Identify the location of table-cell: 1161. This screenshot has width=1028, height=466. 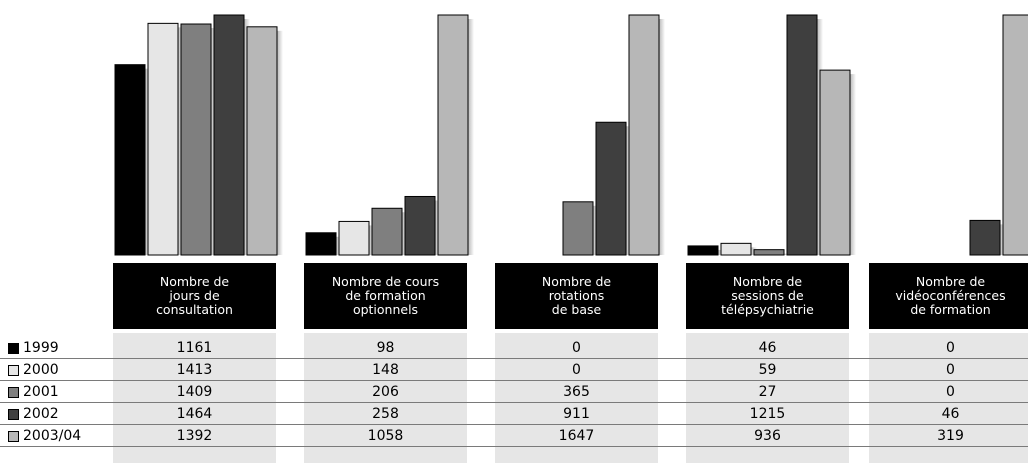
(194, 348).